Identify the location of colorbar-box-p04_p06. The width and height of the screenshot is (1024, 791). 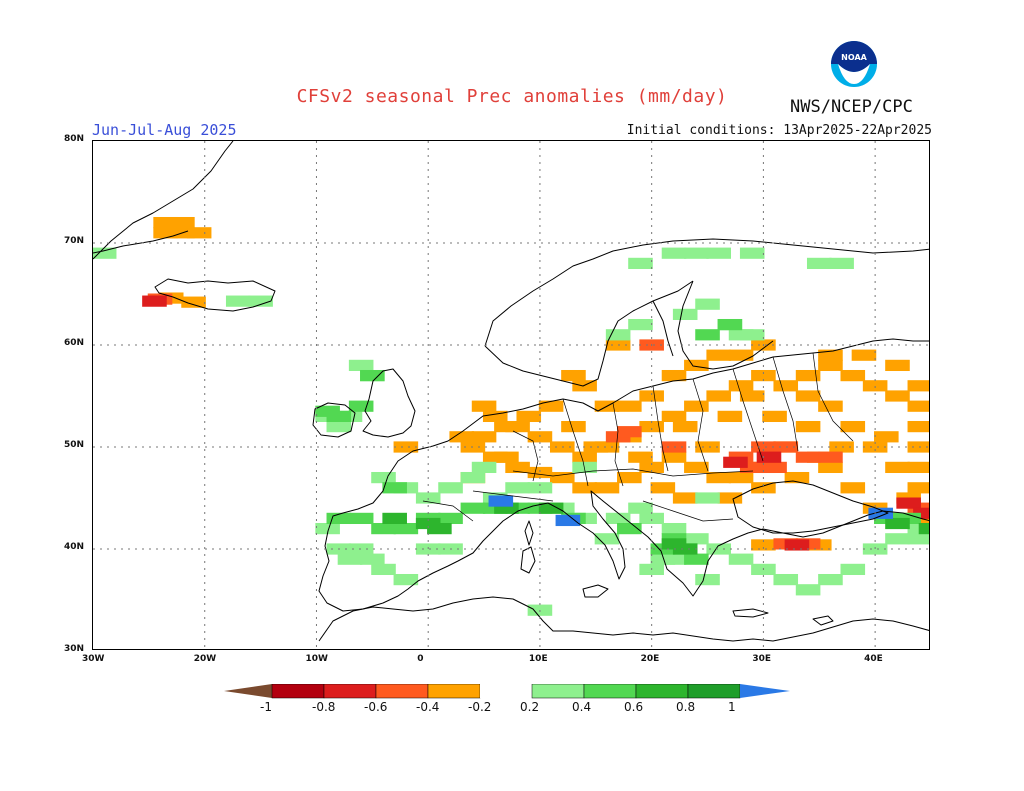
(610, 691).